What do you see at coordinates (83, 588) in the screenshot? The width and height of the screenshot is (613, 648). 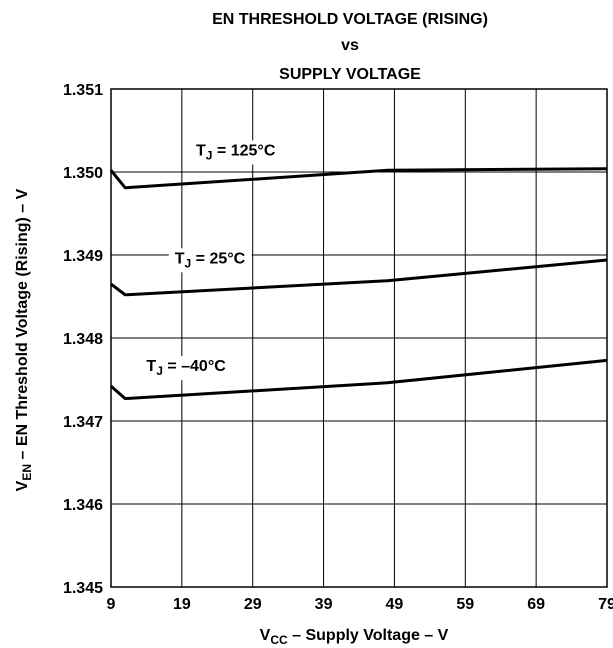 I see `y-tick-label: 1.345` at bounding box center [83, 588].